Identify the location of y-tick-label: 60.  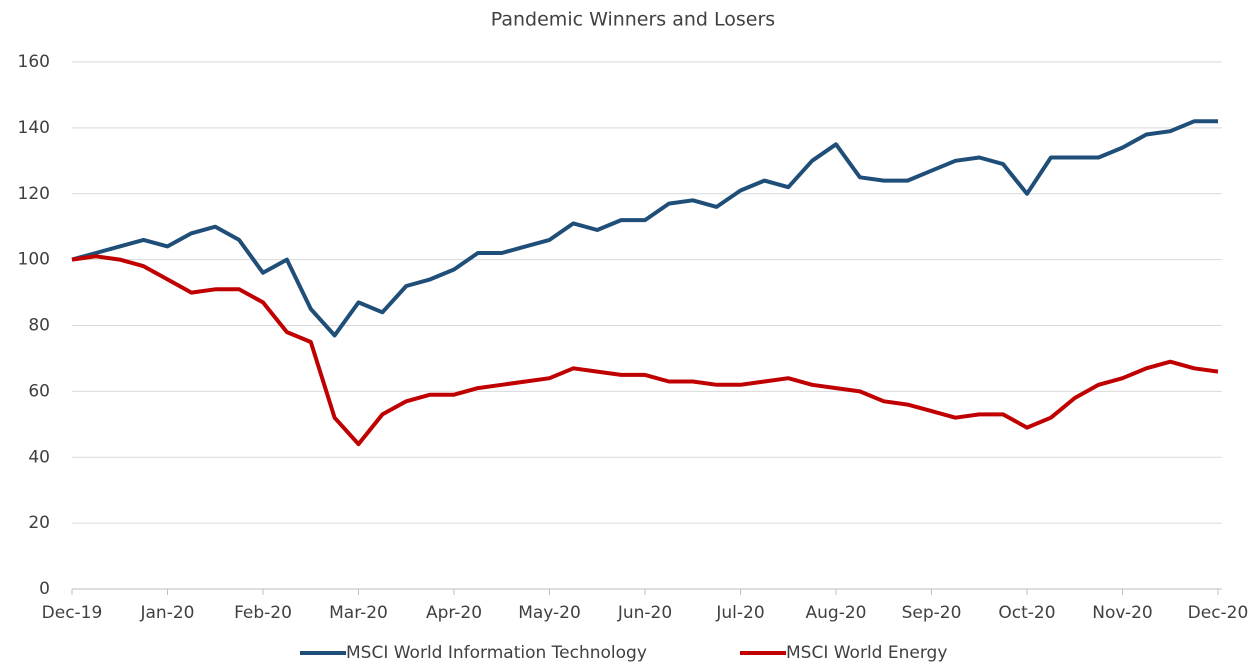
(39, 391).